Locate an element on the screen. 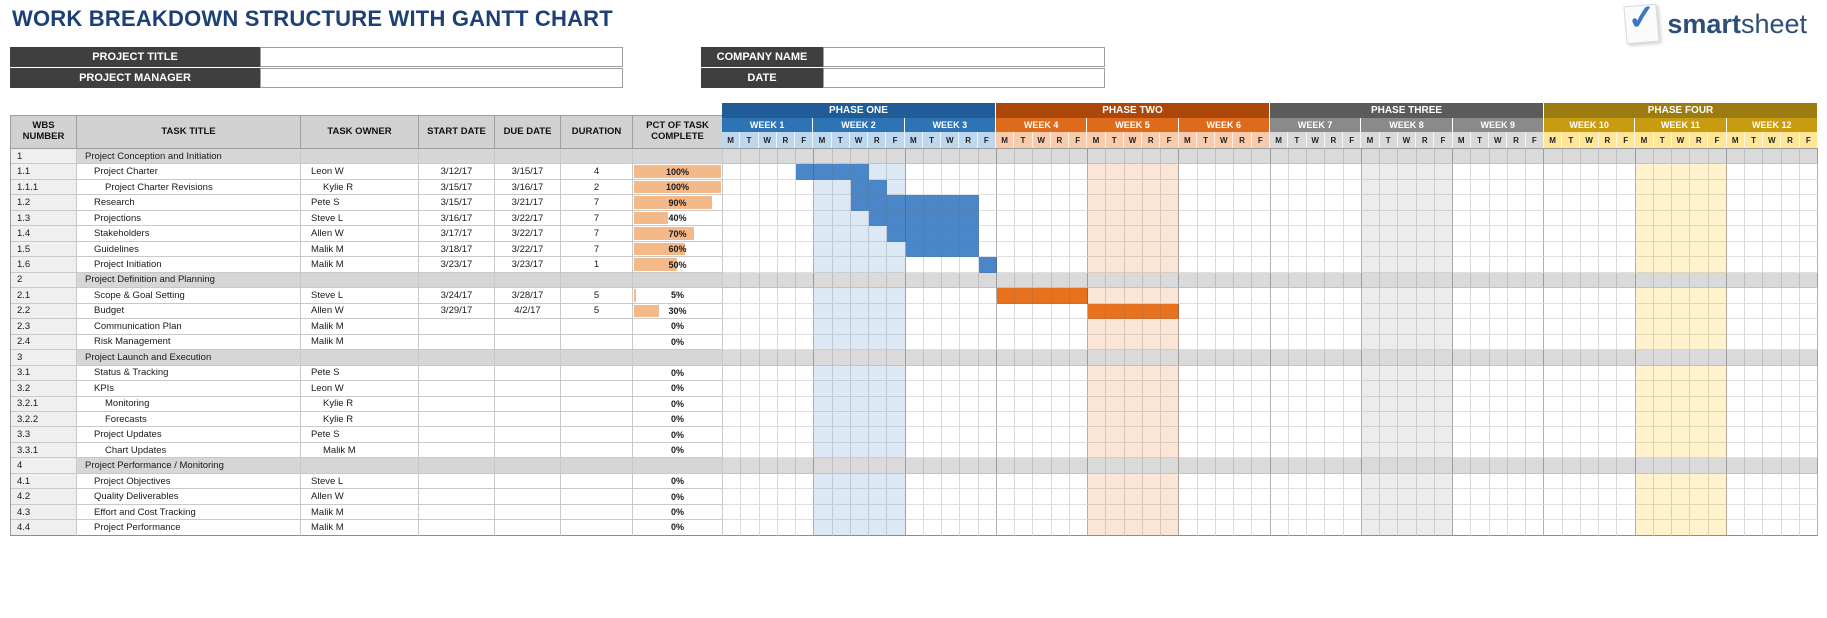 The image size is (1827, 618). due-date-cell: 4/2/17 is located at coordinates (528, 311).